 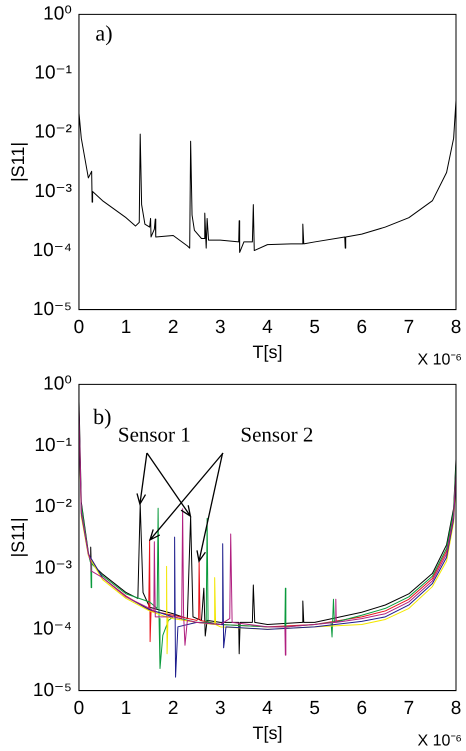 What do you see at coordinates (154, 434) in the screenshot?
I see `annotation: Sensor 1` at bounding box center [154, 434].